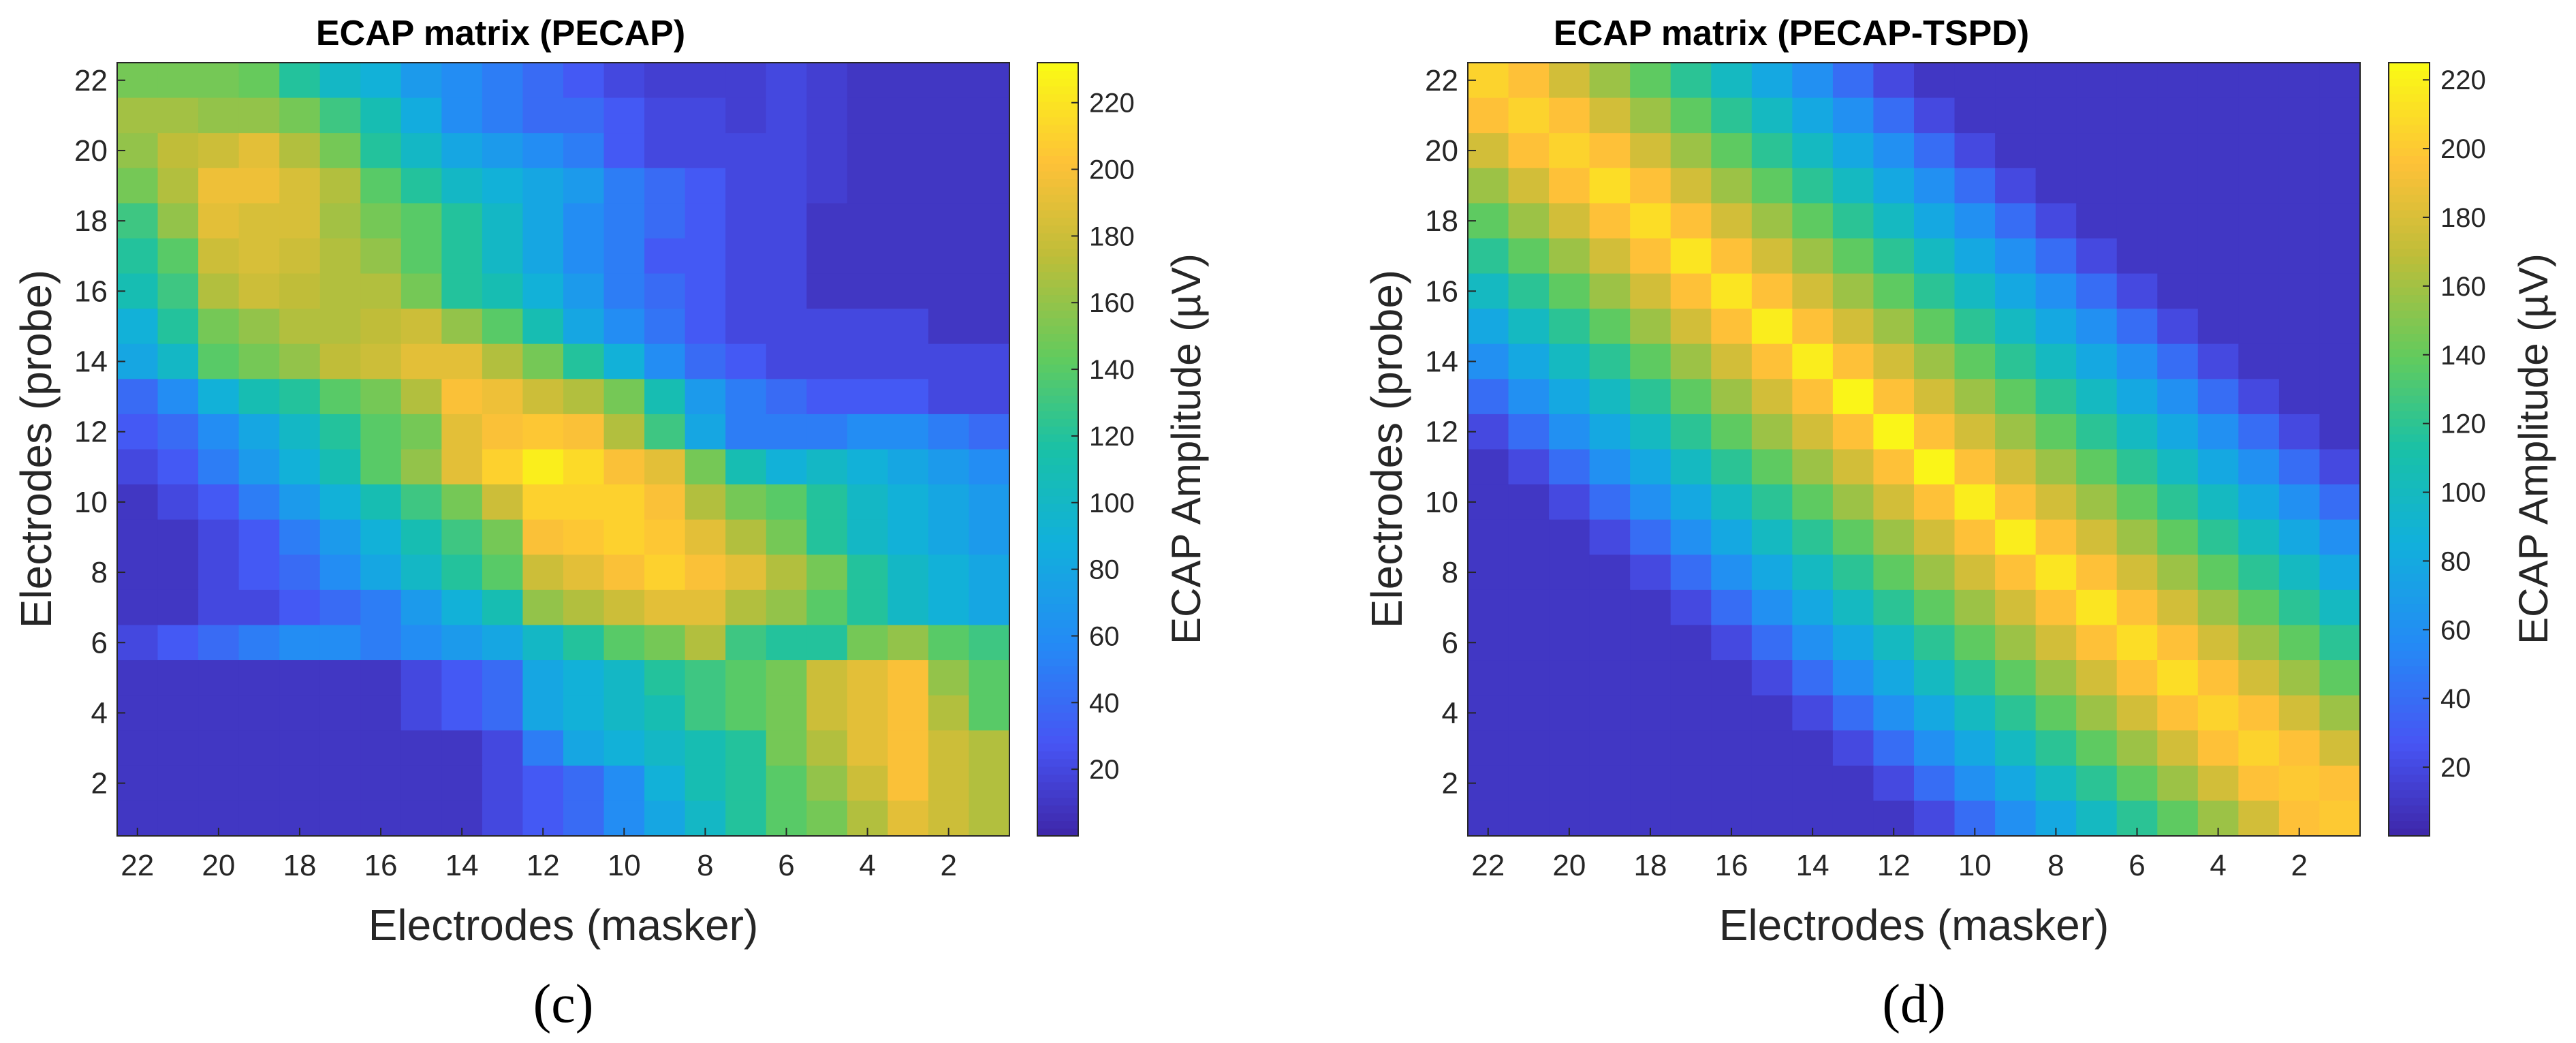 The width and height of the screenshot is (2576, 1043). I want to click on y-tick-label: 18, so click(91, 221).